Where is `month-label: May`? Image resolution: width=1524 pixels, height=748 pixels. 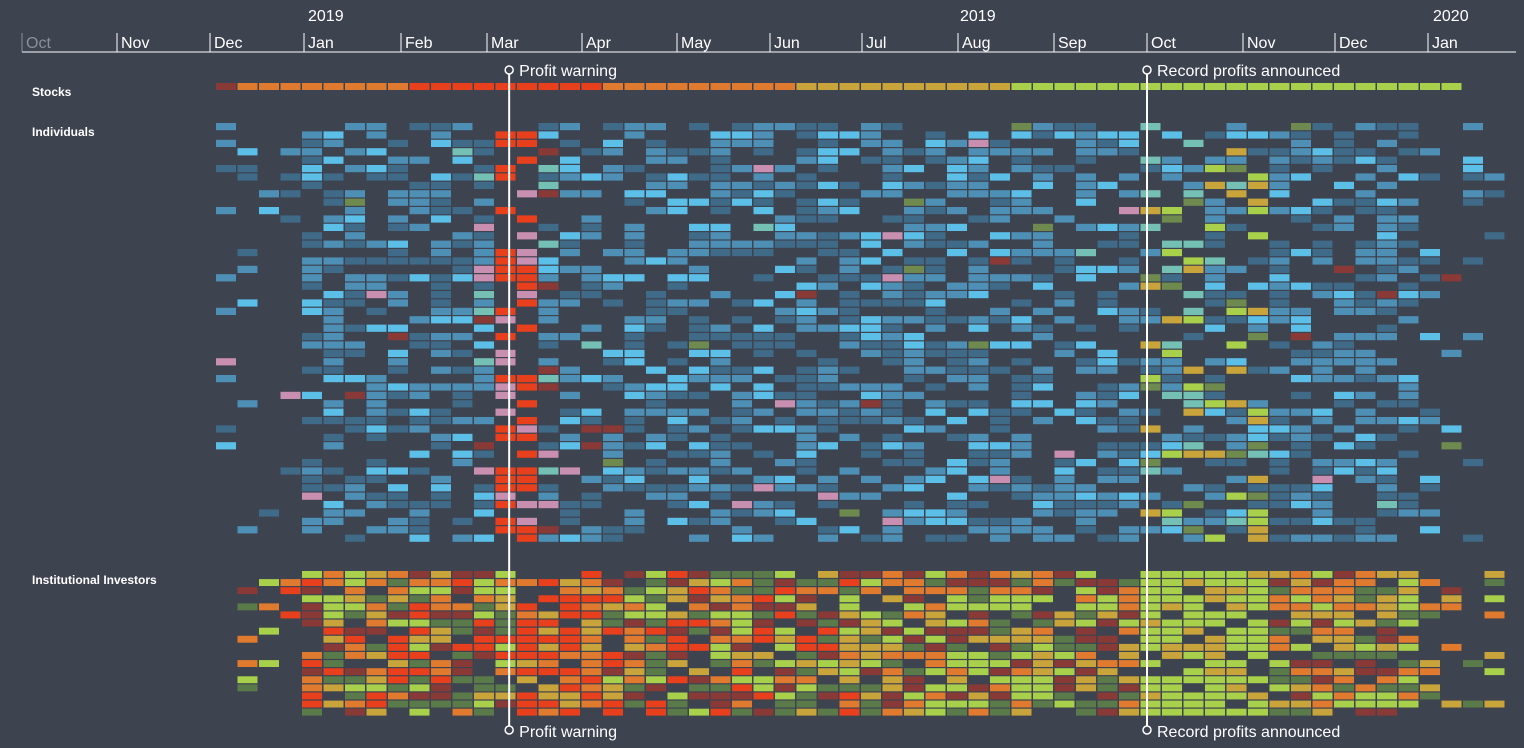
month-label: May is located at coordinates (696, 43).